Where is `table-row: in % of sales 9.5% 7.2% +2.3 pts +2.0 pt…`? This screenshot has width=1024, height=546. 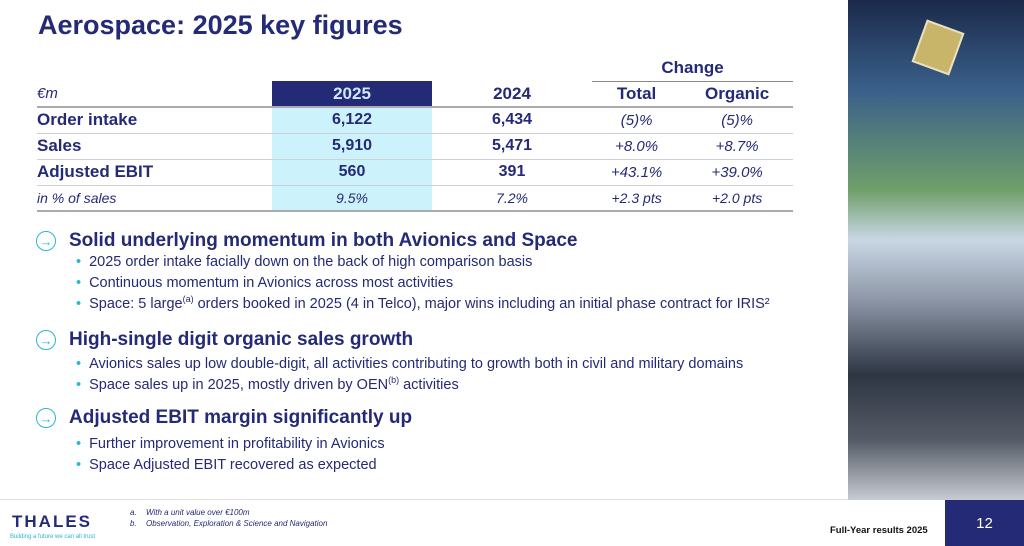 table-row: in % of sales 9.5% 7.2% +2.3 pts +2.0 pt… is located at coordinates (415, 198).